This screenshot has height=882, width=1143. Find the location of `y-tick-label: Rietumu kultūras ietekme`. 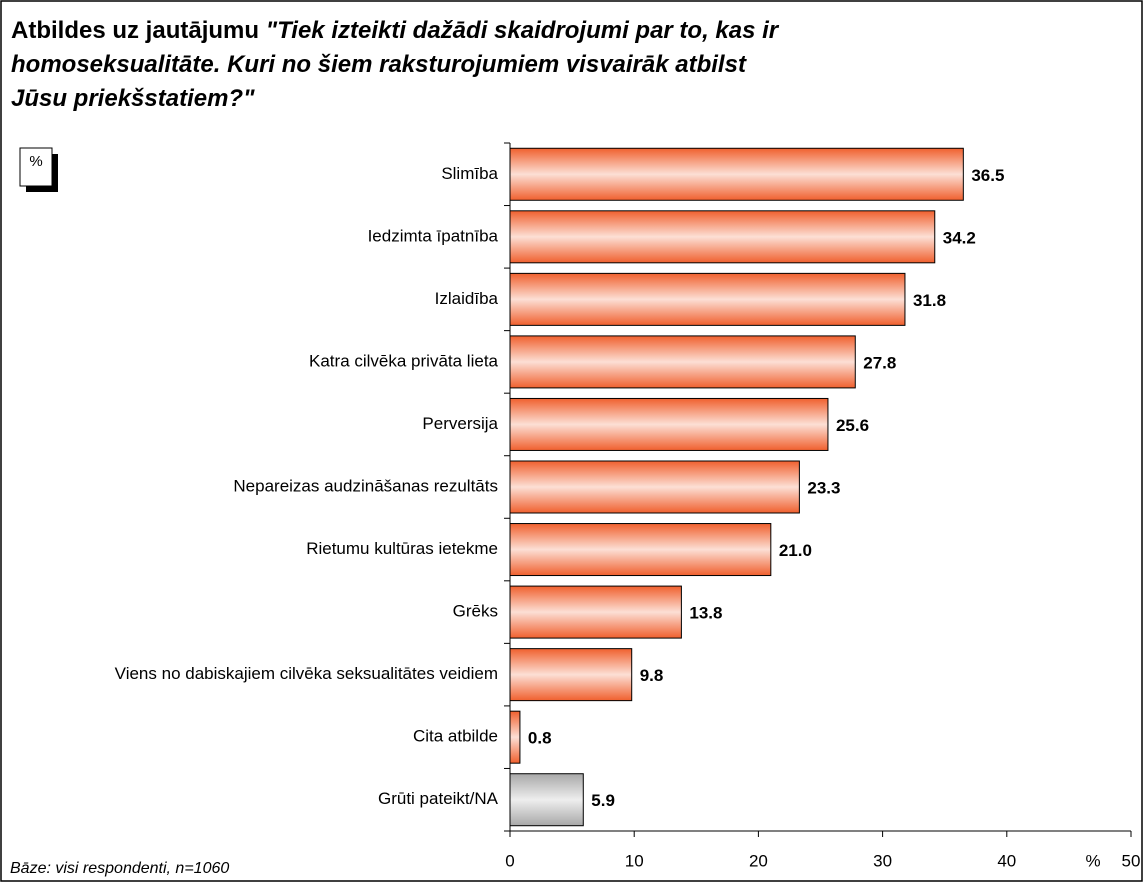

y-tick-label: Rietumu kultūras ietekme is located at coordinates (402, 548).